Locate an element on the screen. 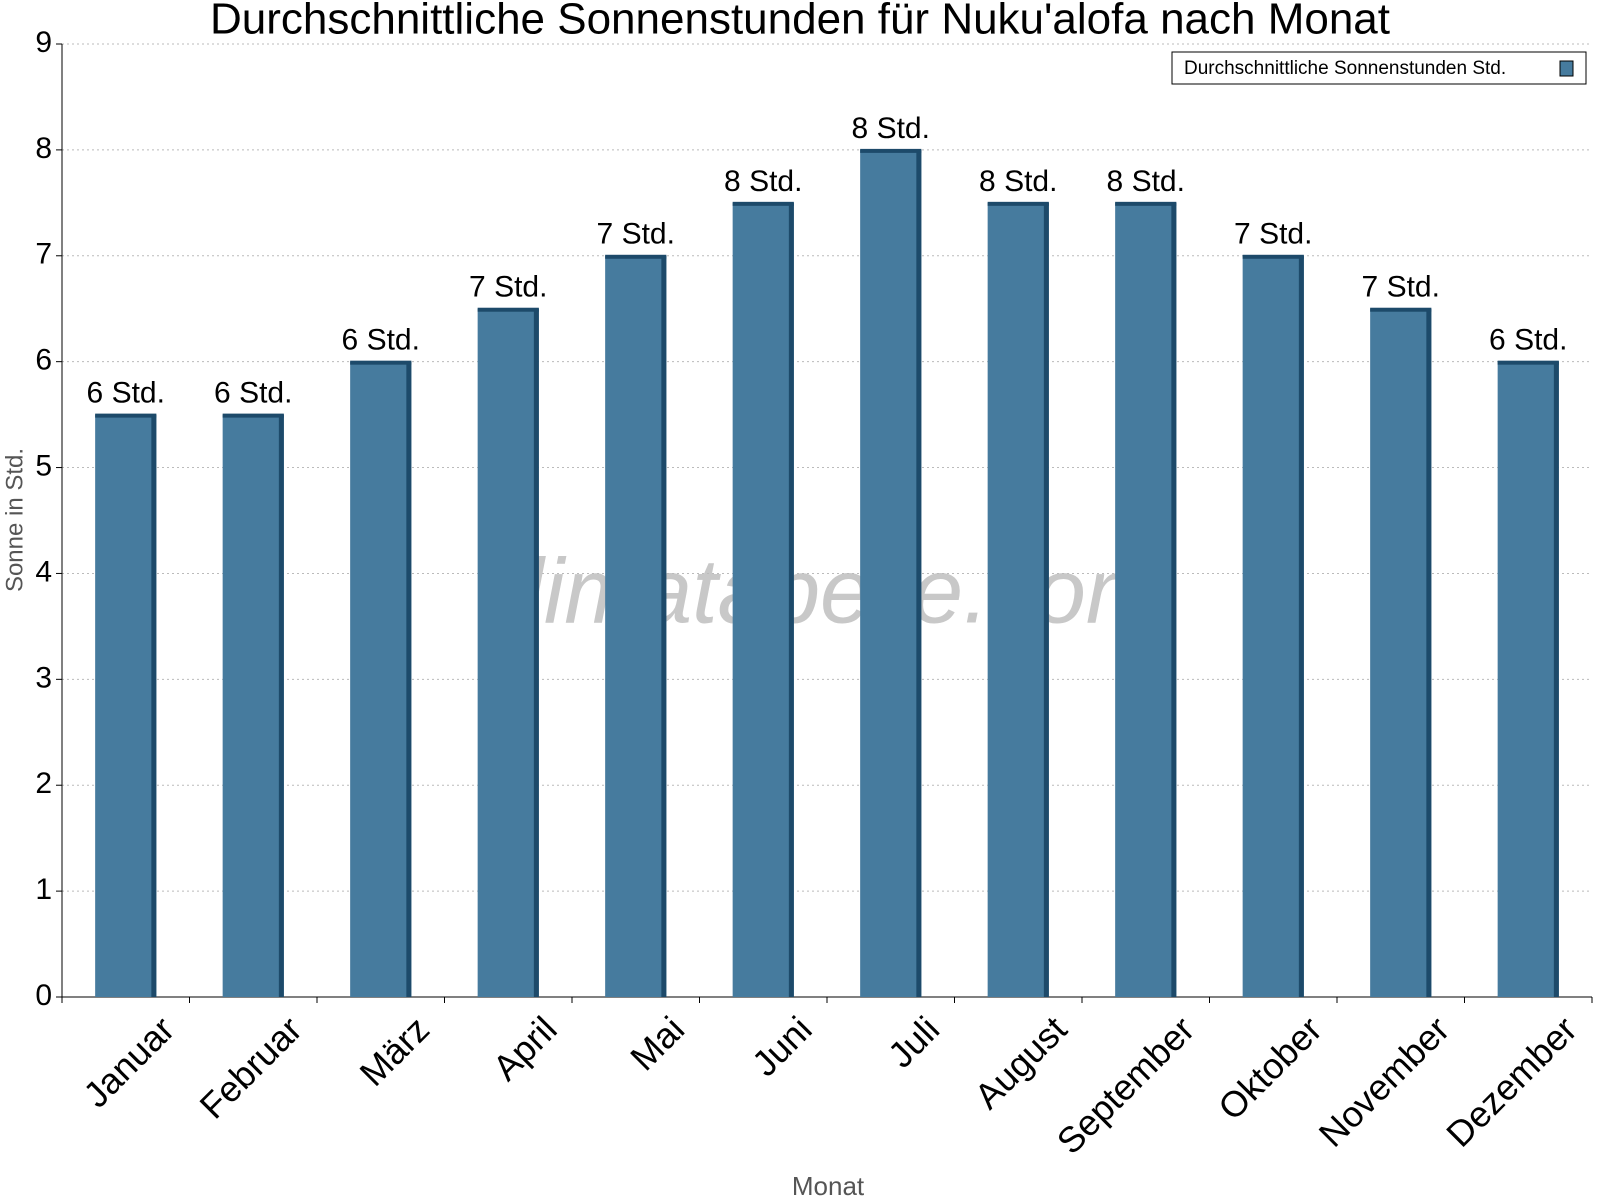 This screenshot has width=1600, height=1200. x-tick-label: Januar is located at coordinates (128, 1061).